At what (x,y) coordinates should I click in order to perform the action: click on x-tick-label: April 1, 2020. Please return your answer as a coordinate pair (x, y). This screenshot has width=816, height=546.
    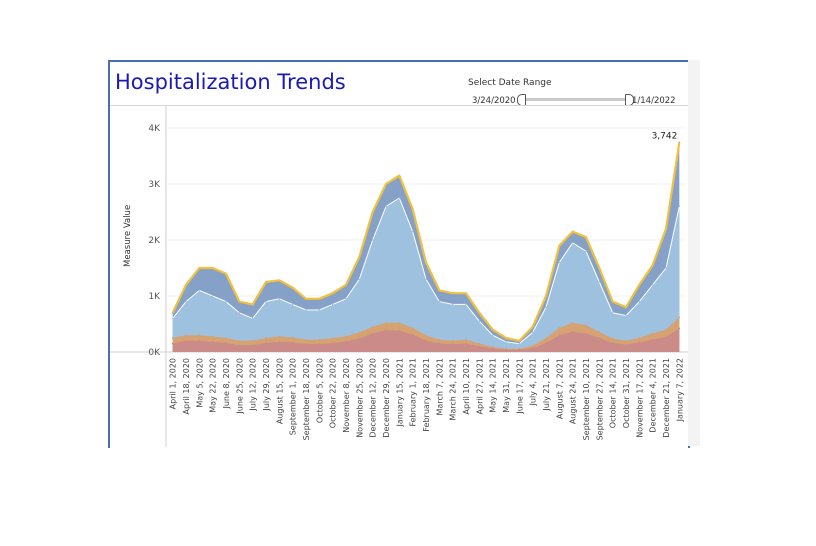
    Looking at the image, I should click on (173, 383).